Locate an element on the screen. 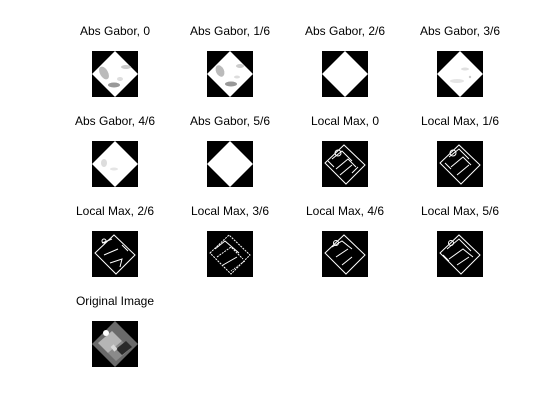 The height and width of the screenshot is (420, 560). panel-title: Abs Gabor, 1/6 is located at coordinates (230, 31).